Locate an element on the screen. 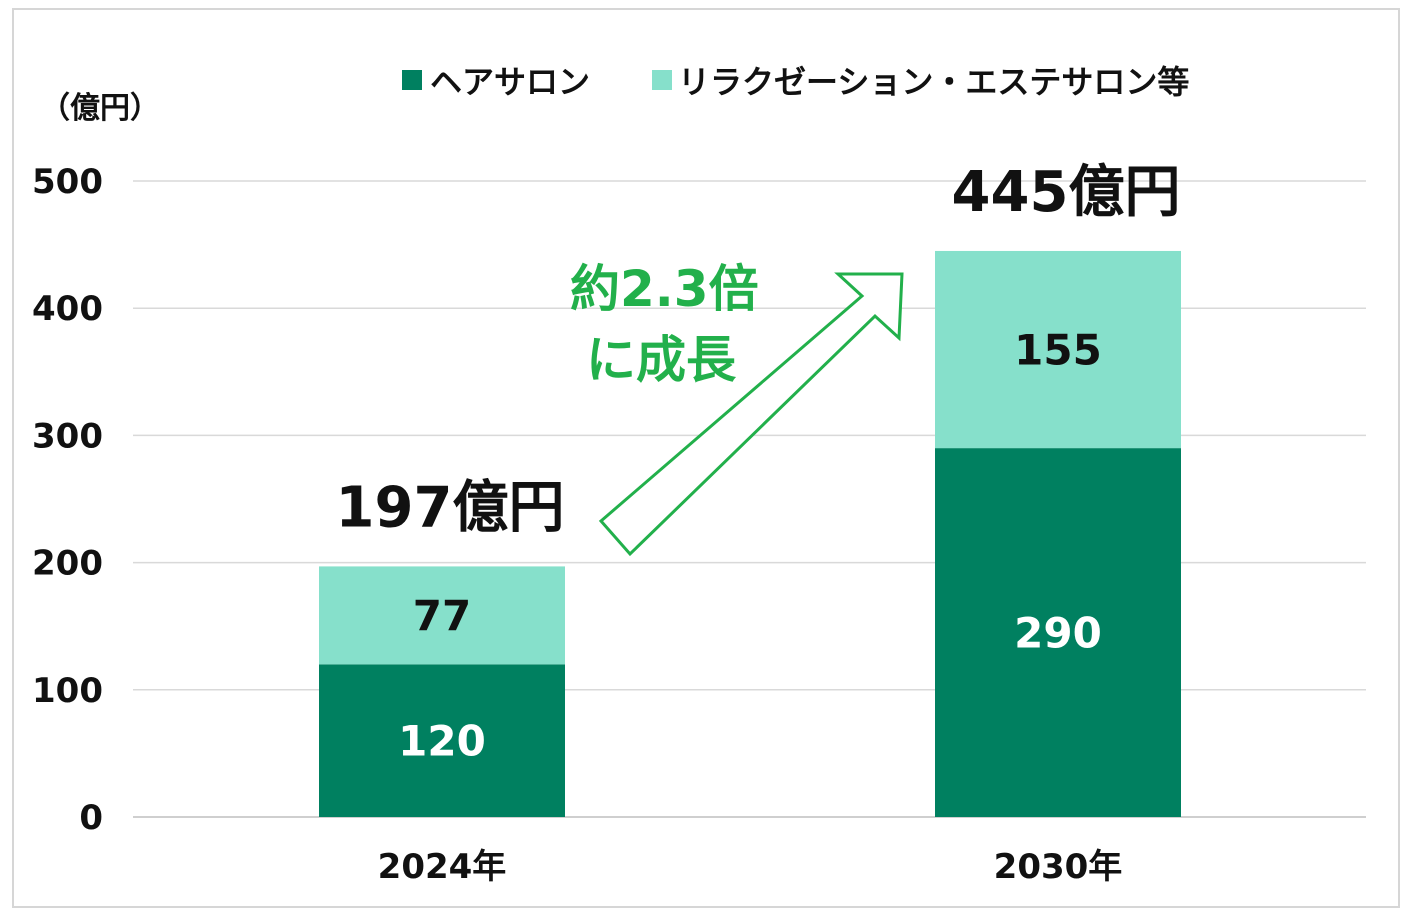 This screenshot has width=1406, height=918. legend-label-hair-salon: ヘアサロン is located at coordinates (510, 82).